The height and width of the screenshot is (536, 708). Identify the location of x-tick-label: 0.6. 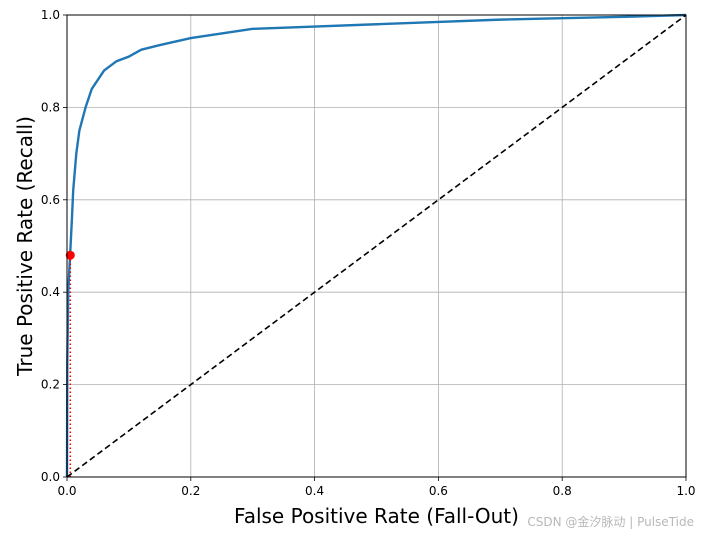
(438, 491).